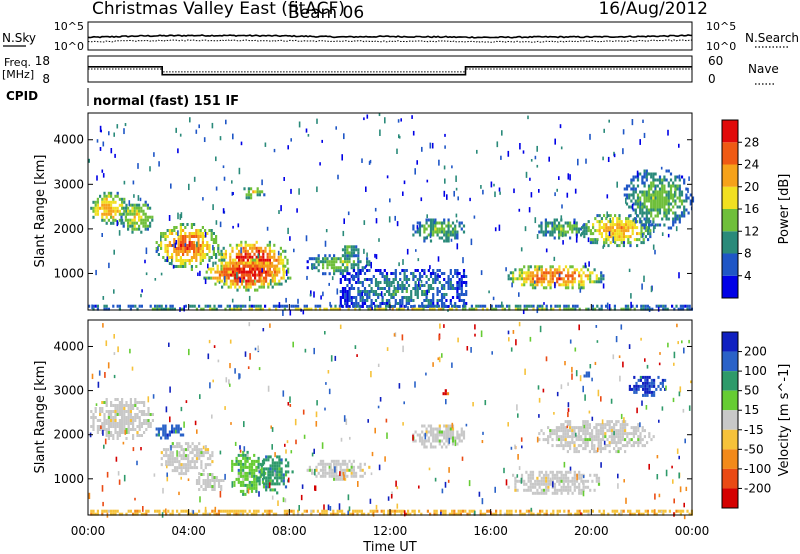 Image resolution: width=800 pixels, height=554 pixels. Describe the element at coordinates (721, 46) in the screenshot. I see `noise-tick-low-right: 10^0` at that location.